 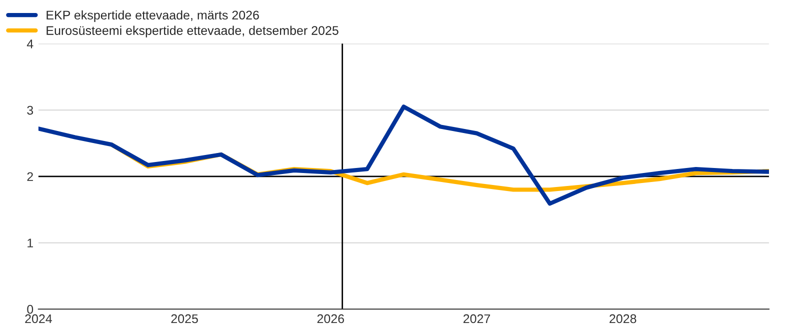 What do you see at coordinates (184, 319) in the screenshot?
I see `x-tick-label: 2025` at bounding box center [184, 319].